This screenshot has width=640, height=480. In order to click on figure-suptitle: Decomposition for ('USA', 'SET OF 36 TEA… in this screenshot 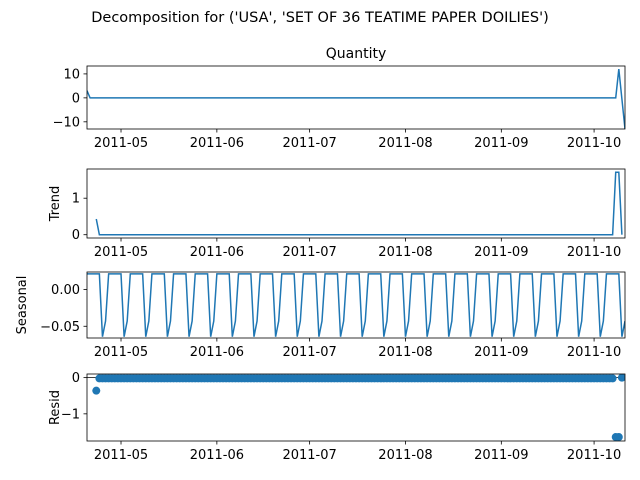, I will do `click(320, 18)`.